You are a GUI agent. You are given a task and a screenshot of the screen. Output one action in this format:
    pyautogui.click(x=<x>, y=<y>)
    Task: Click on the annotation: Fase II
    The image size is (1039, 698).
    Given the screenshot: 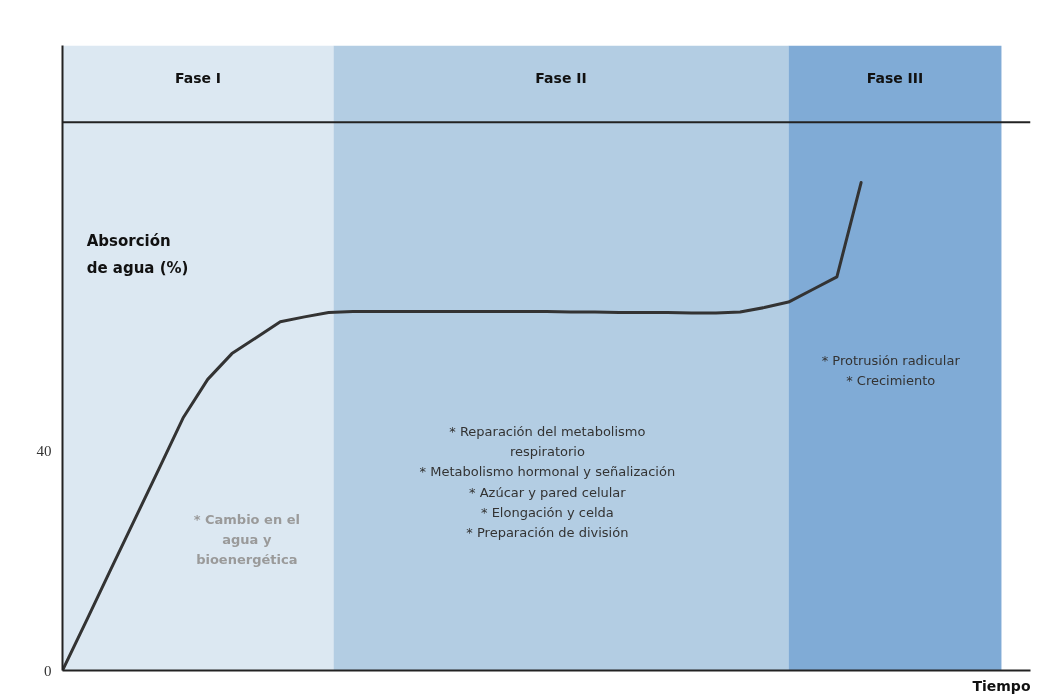 What is the action you would take?
    pyautogui.click(x=561, y=78)
    